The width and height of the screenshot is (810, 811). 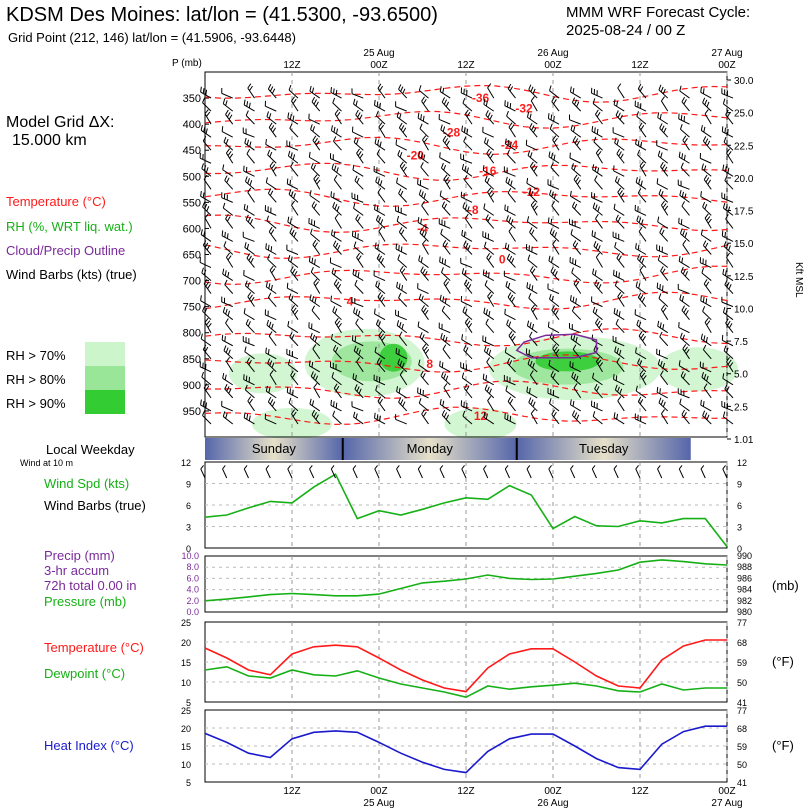 What do you see at coordinates (486, 472) in the screenshot?
I see `surface-wind-barb` at bounding box center [486, 472].